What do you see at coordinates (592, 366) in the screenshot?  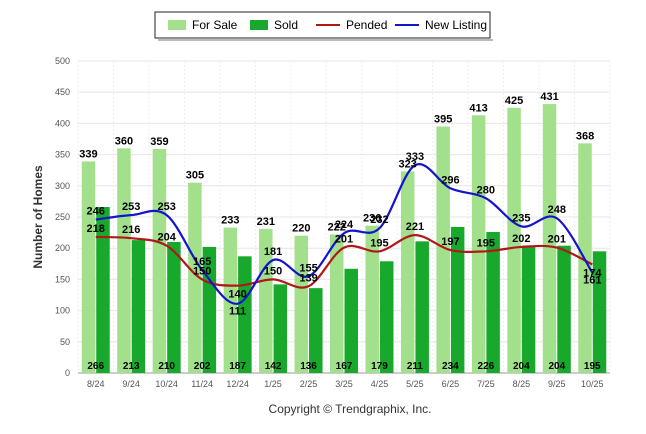 I see `label-sold: 195` at bounding box center [592, 366].